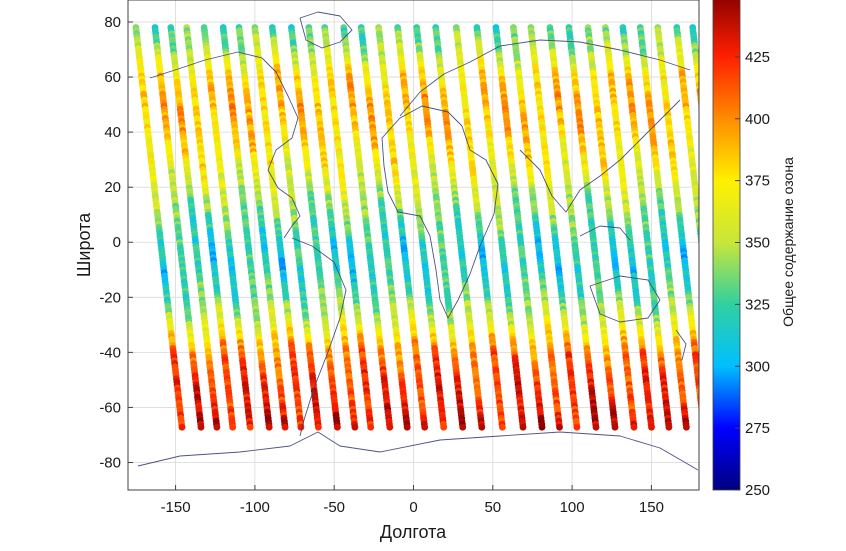 This screenshot has height=551, width=846. I want to click on y-tick-label: 80, so click(112, 22).